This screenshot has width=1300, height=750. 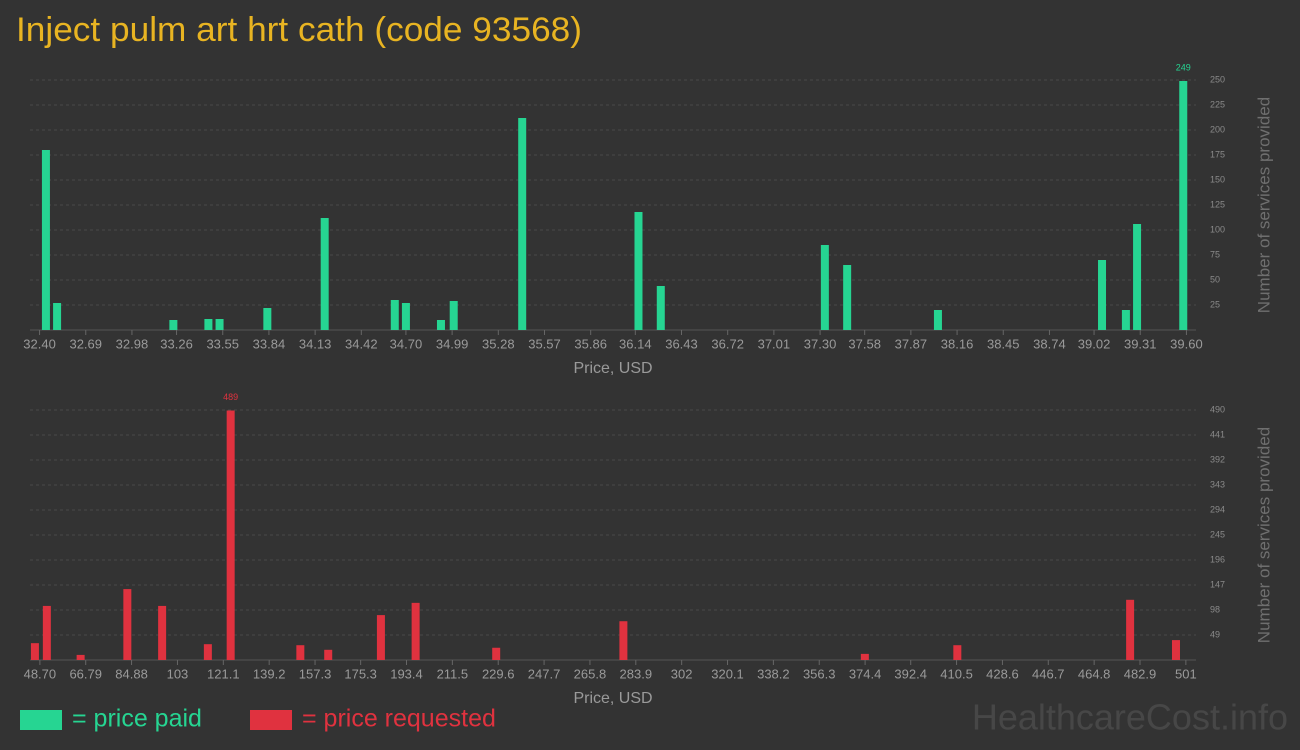 What do you see at coordinates (223, 673) in the screenshot?
I see `x-tick-label: 121.1` at bounding box center [223, 673].